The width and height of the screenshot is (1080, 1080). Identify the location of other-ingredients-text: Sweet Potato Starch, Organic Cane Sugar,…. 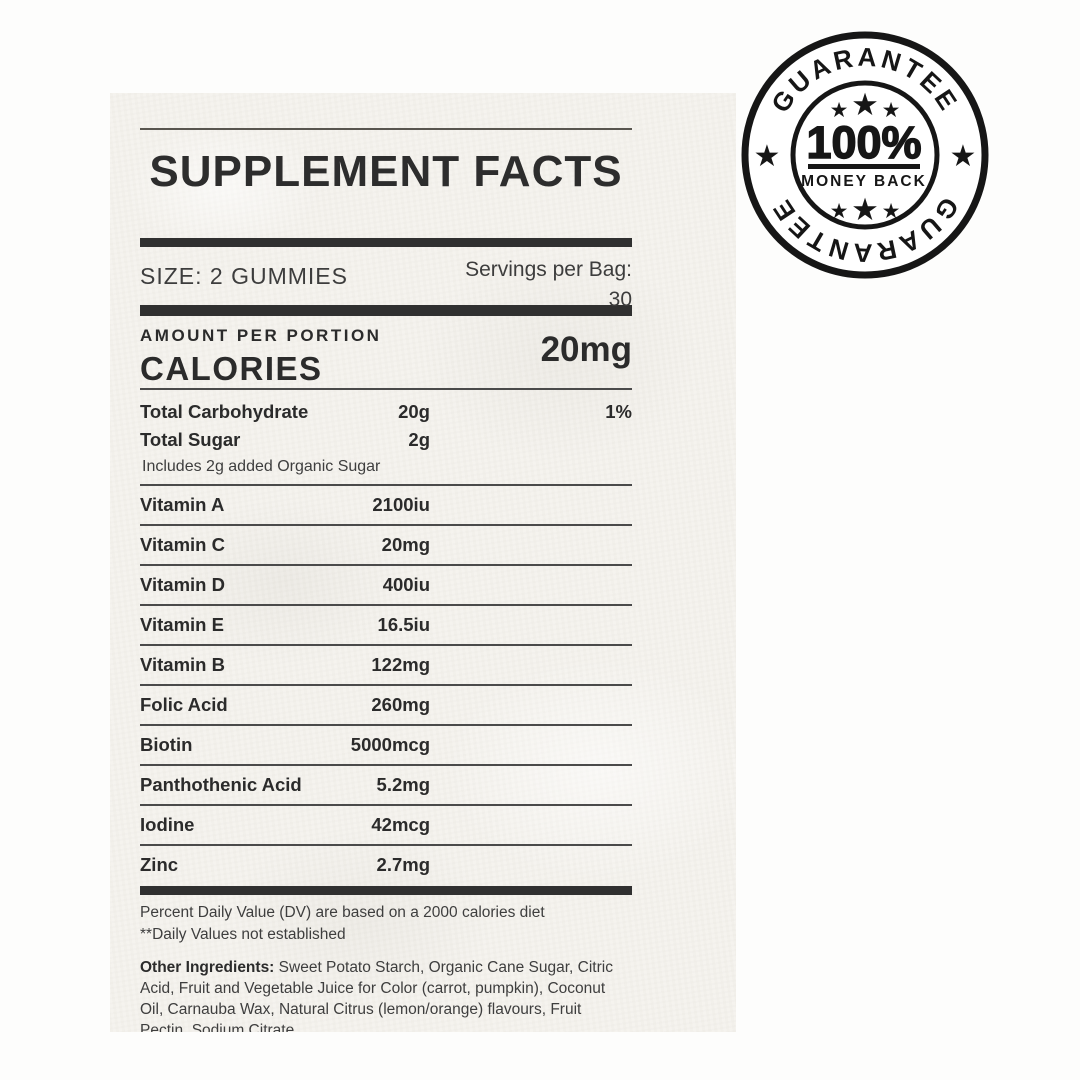
(376, 995).